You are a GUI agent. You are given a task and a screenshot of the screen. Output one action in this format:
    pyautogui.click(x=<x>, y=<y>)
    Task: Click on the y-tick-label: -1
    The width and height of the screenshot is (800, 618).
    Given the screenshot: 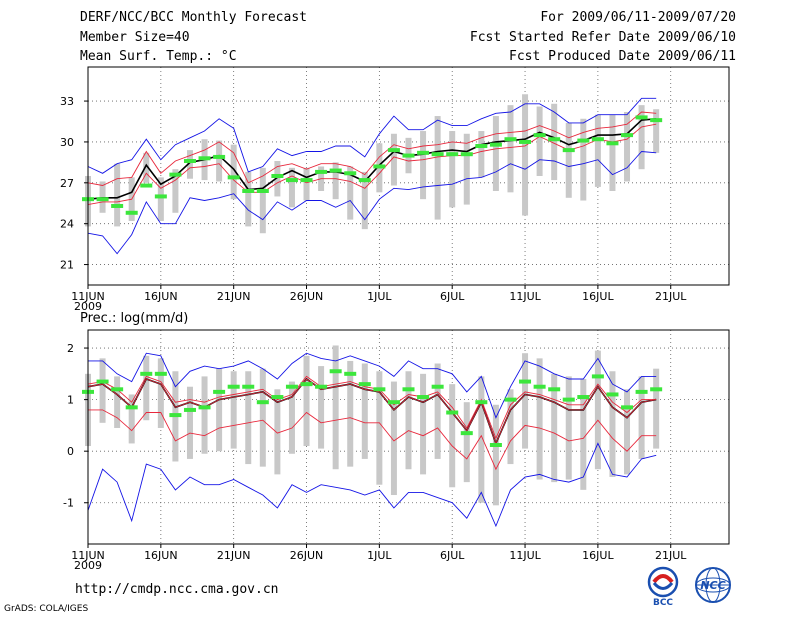 What is the action you would take?
    pyautogui.click(x=68, y=503)
    